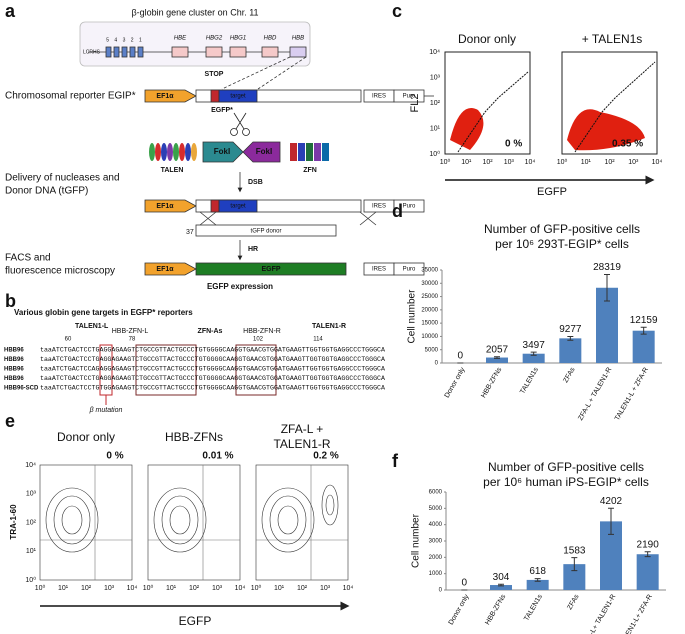 This screenshot has height=634, width=685. I want to click on puro-box, so click(409, 206).